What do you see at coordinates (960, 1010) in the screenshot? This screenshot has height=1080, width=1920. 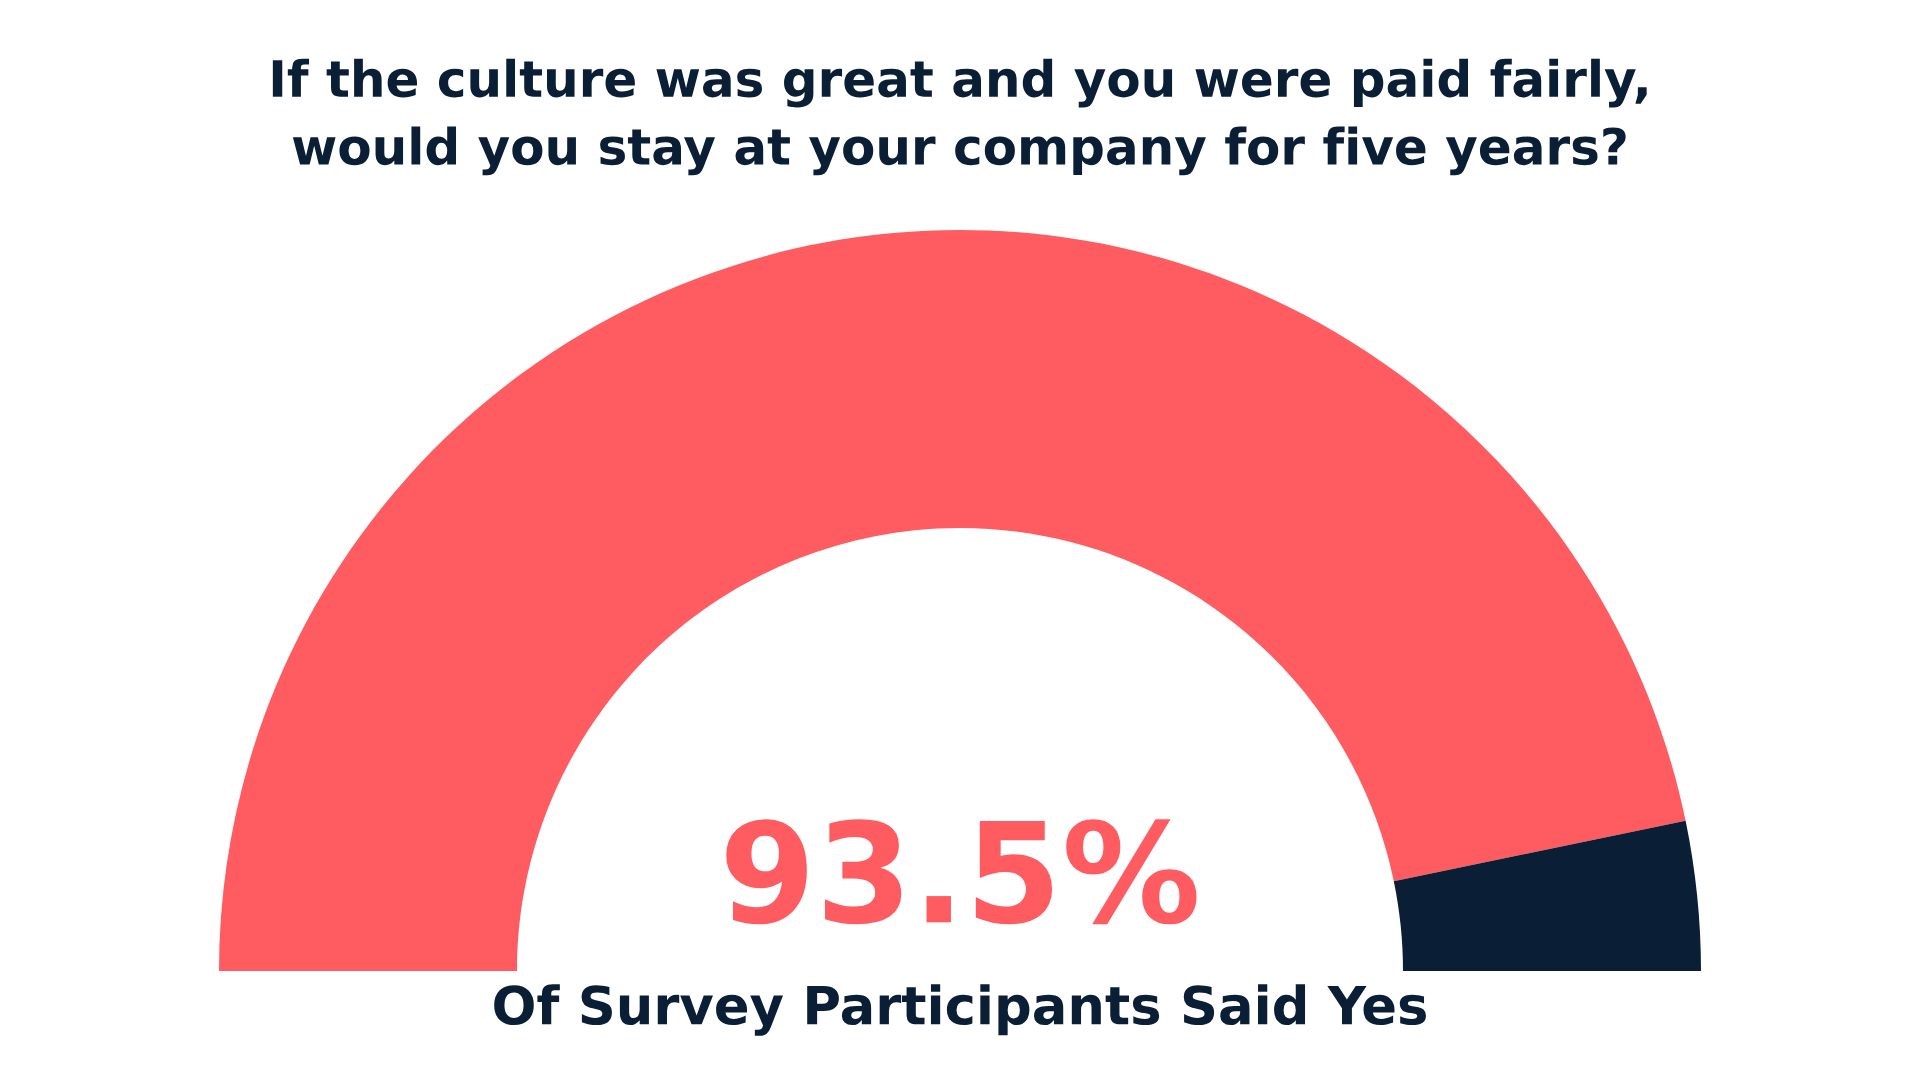 I see `text: Of Survey Participants Said Yes` at bounding box center [960, 1010].